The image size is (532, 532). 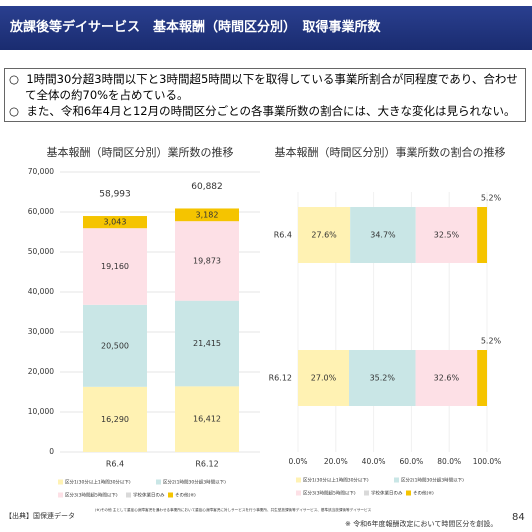 I want to click on x-tick-label: 20.0%, so click(x=336, y=461).